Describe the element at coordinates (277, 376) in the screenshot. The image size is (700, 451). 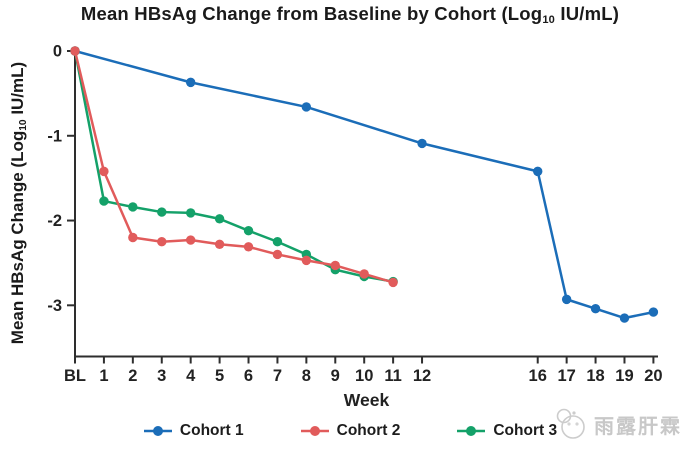
I see `x-tick-label: 7` at that location.